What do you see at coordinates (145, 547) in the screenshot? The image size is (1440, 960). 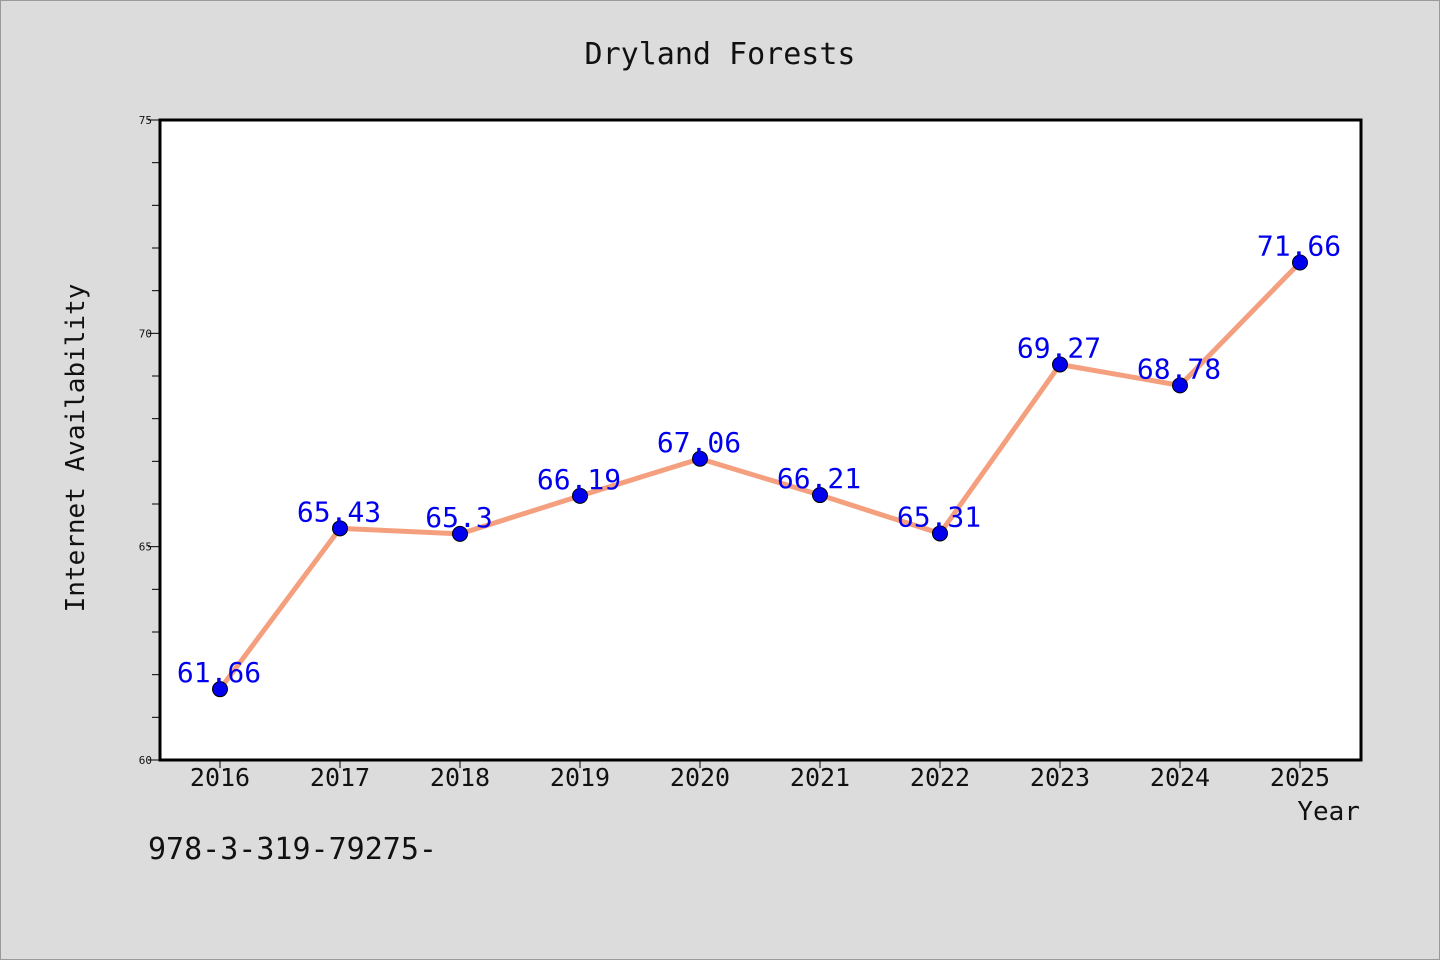 I see `y-tick-label: 65` at bounding box center [145, 547].